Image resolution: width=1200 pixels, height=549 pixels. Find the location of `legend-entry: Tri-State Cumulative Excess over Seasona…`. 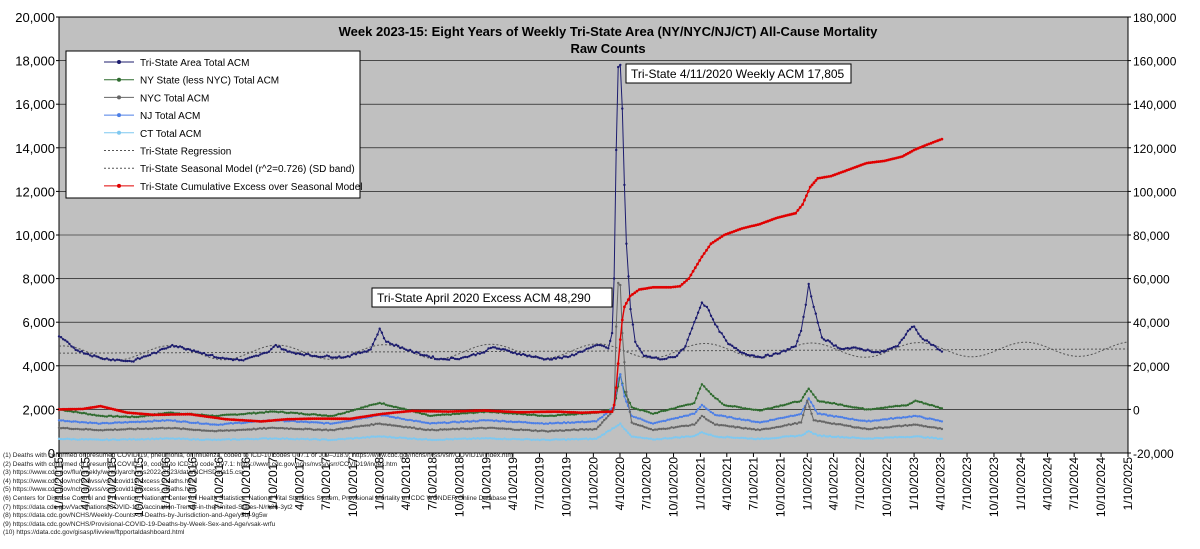

legend-entry: Tri-State Cumulative Excess over Seasona… is located at coordinates (233, 187).